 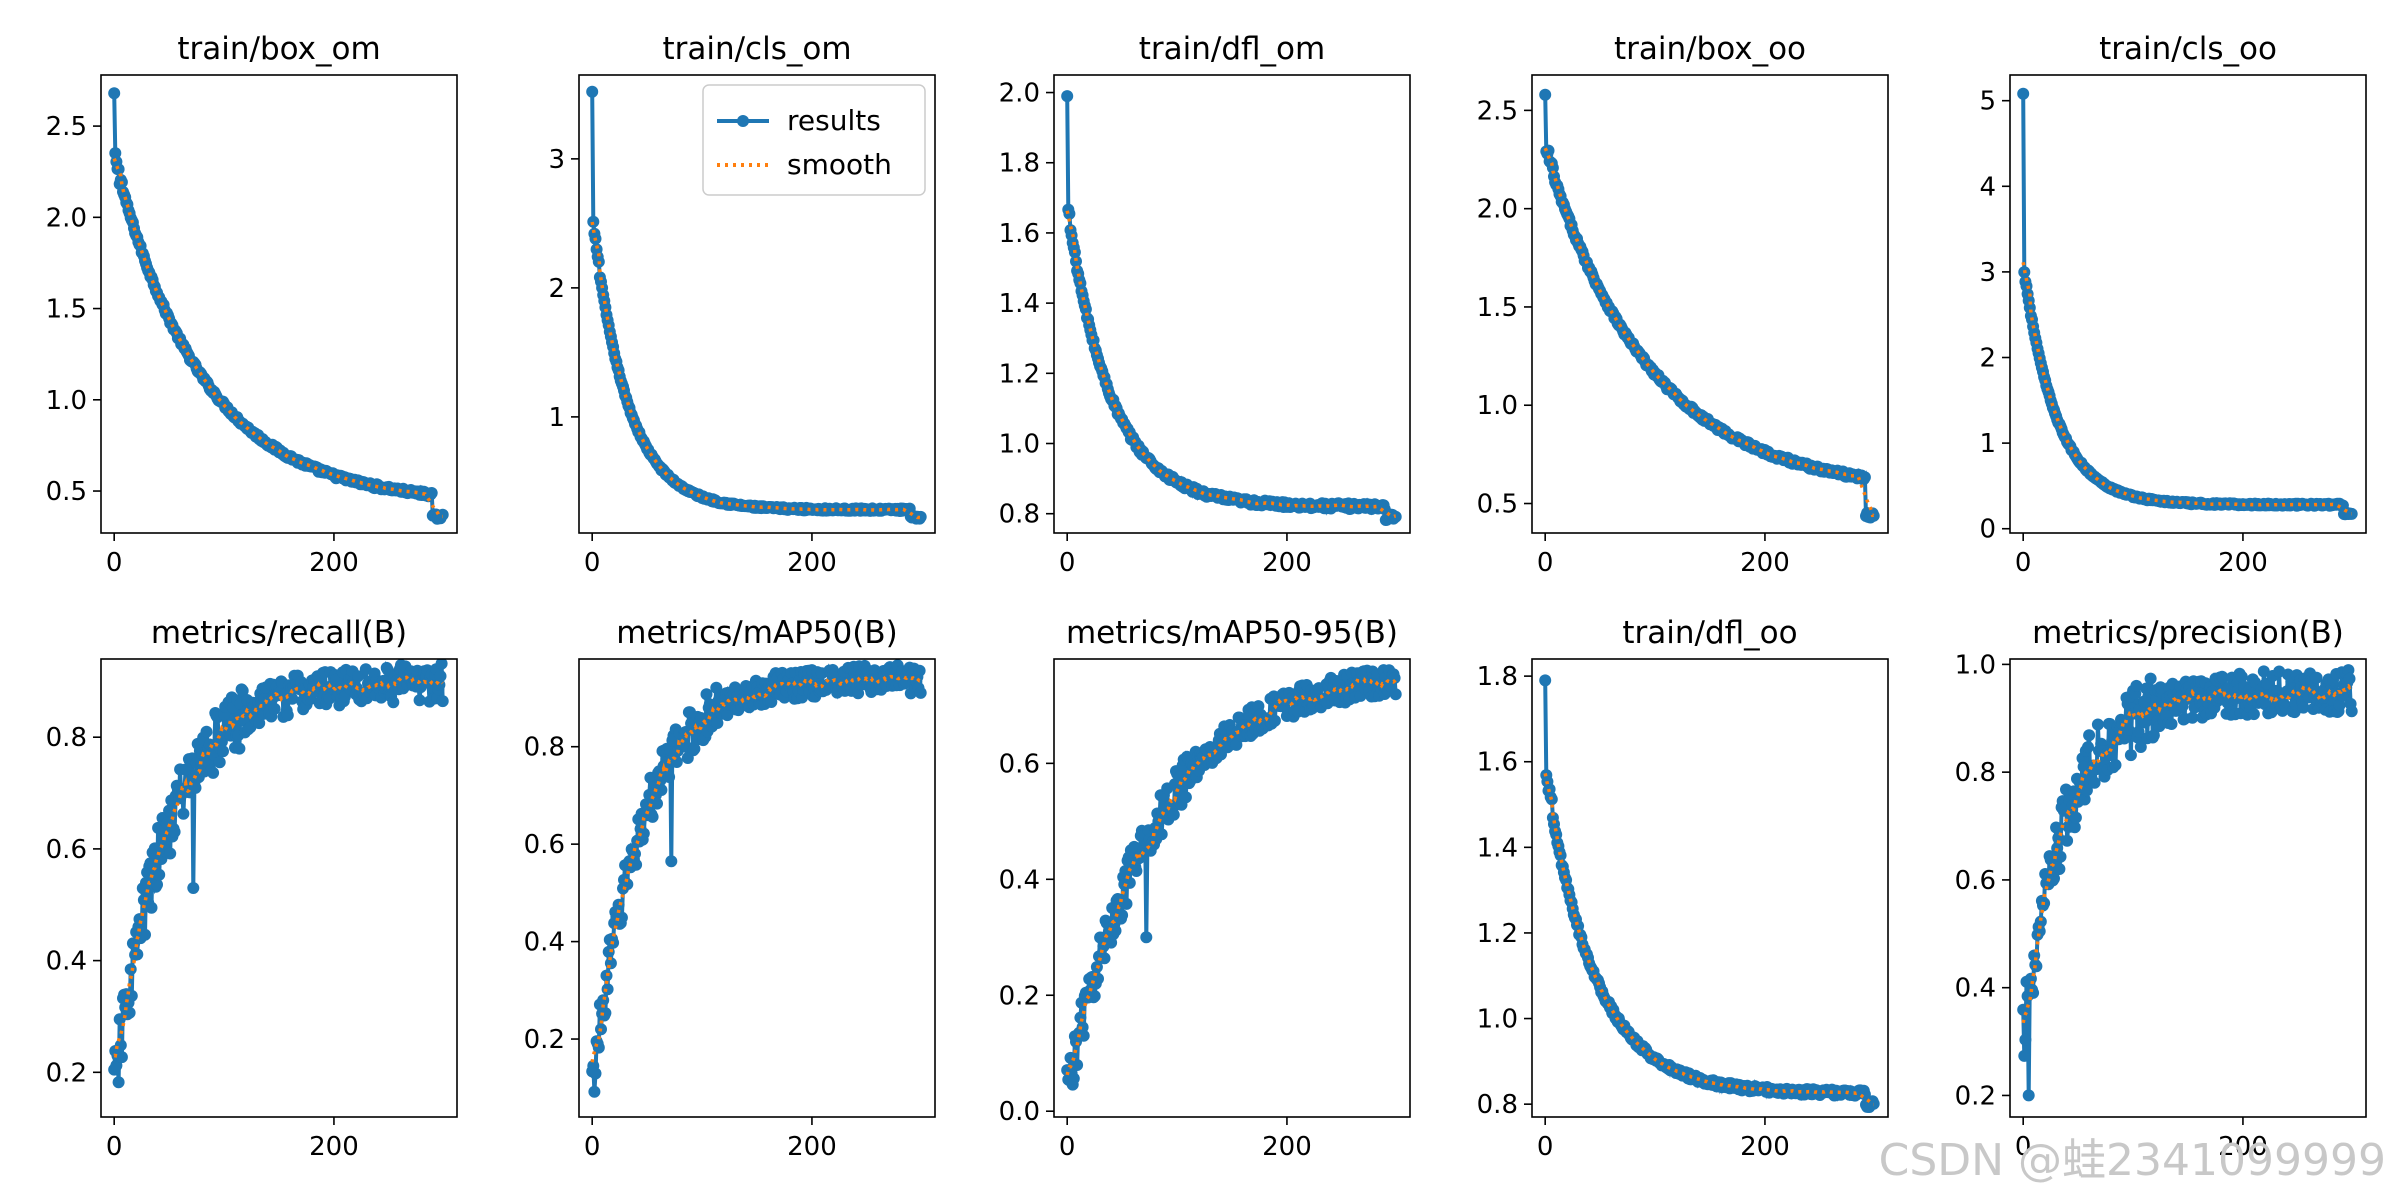 What do you see at coordinates (1019, 515) in the screenshot?
I see `y-tick-label: 0.8` at bounding box center [1019, 515].